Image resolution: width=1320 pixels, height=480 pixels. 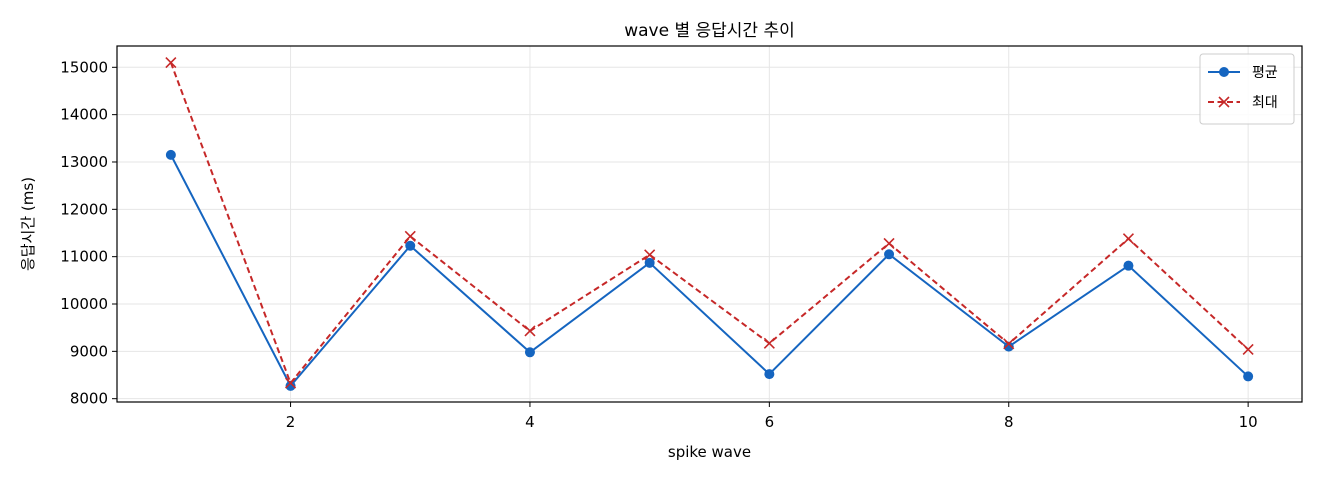 I want to click on legend-box, so click(x=1247, y=89).